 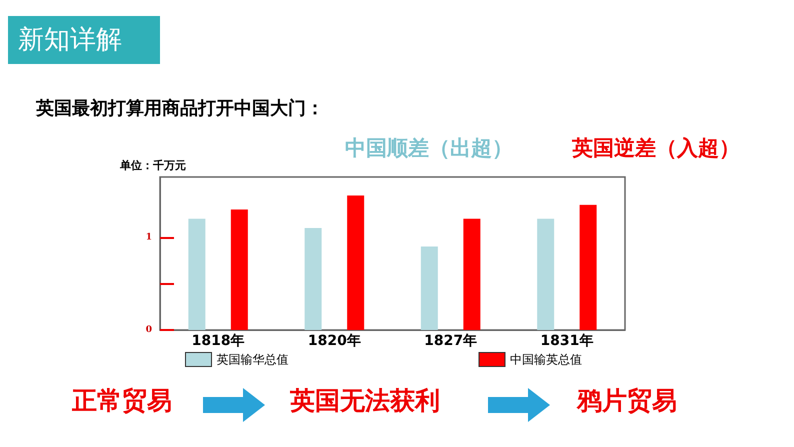 I want to click on text: 英国逆差（入超）, so click(x=656, y=148).